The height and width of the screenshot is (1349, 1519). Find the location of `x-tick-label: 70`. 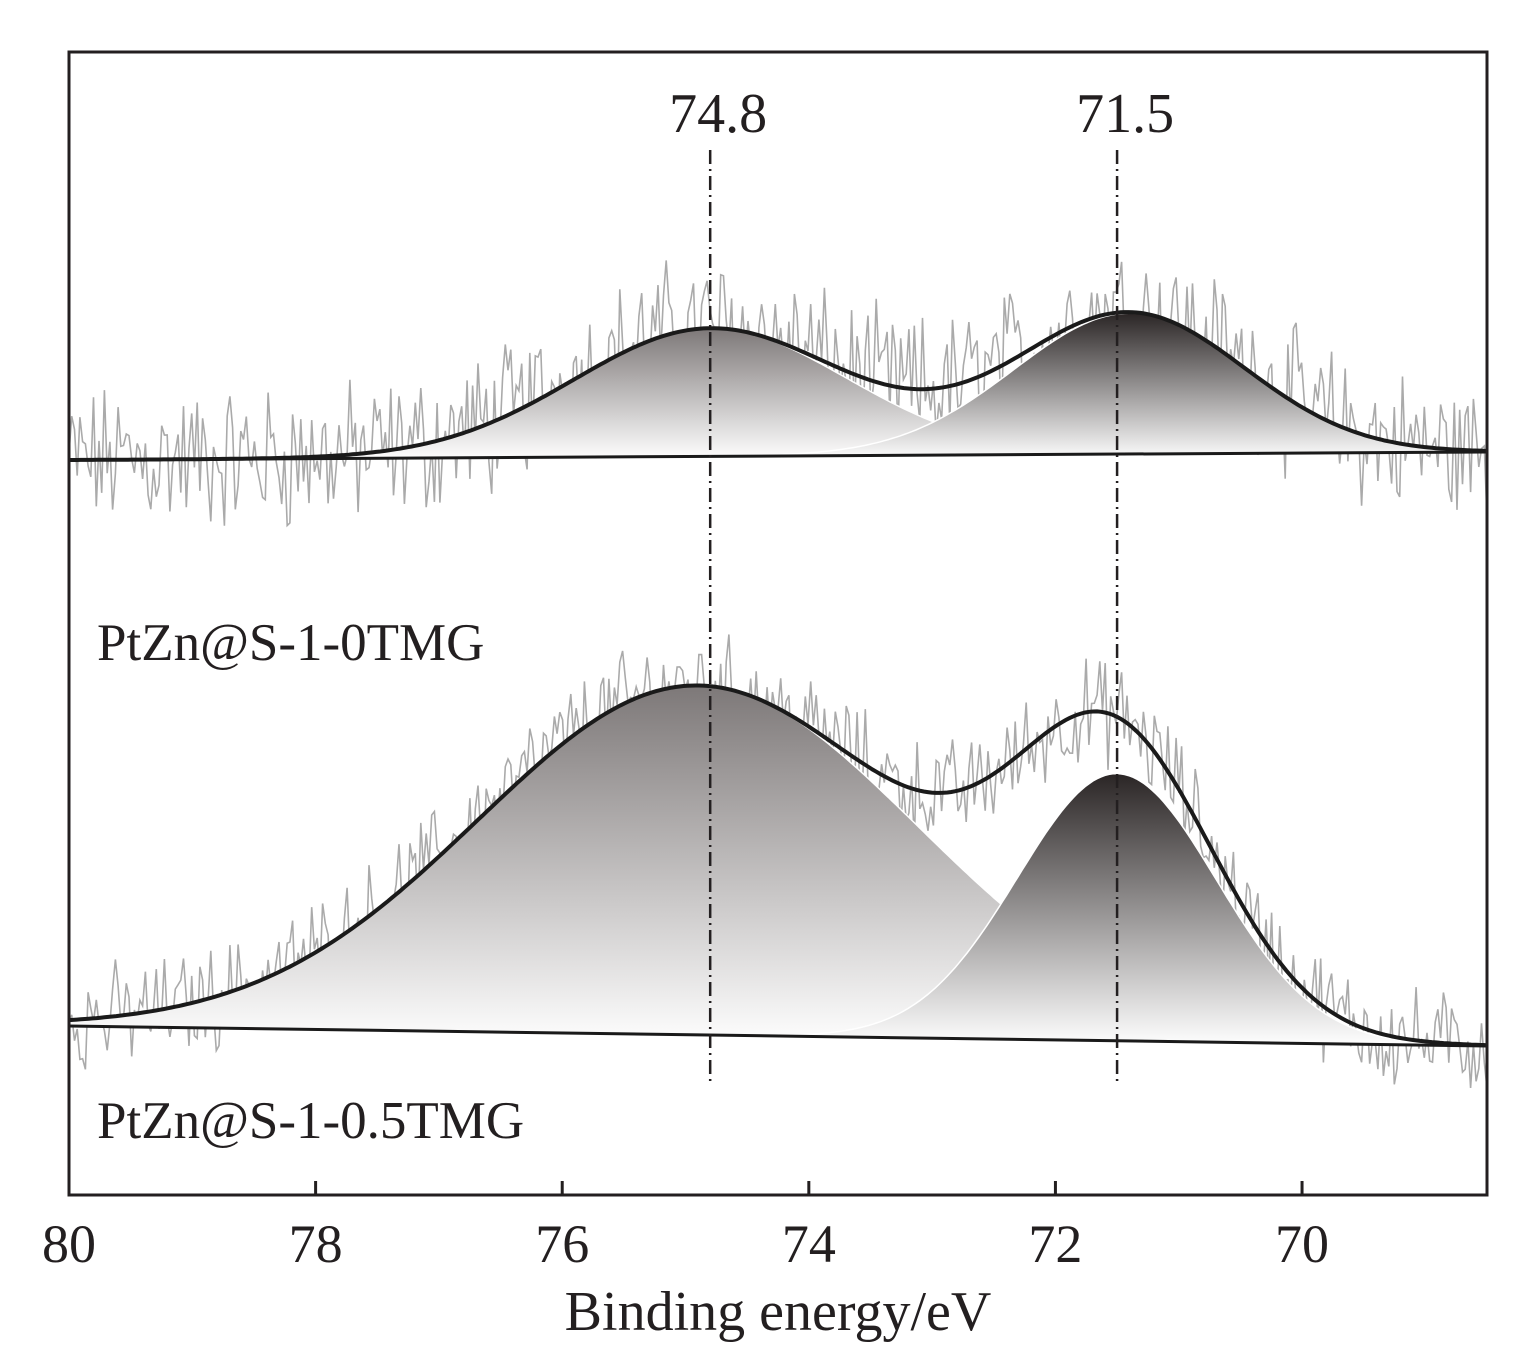

x-tick-label: 70 is located at coordinates (1302, 1244).